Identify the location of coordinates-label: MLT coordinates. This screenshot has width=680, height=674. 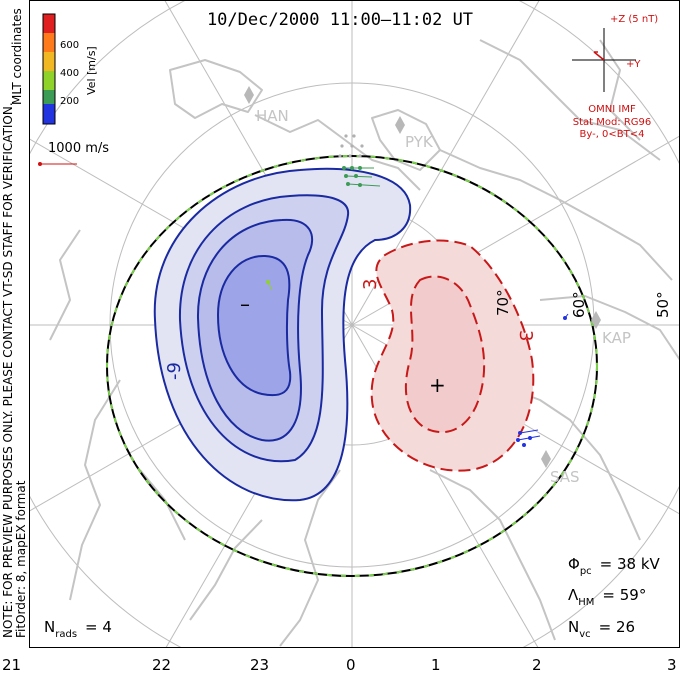
(17, 56).